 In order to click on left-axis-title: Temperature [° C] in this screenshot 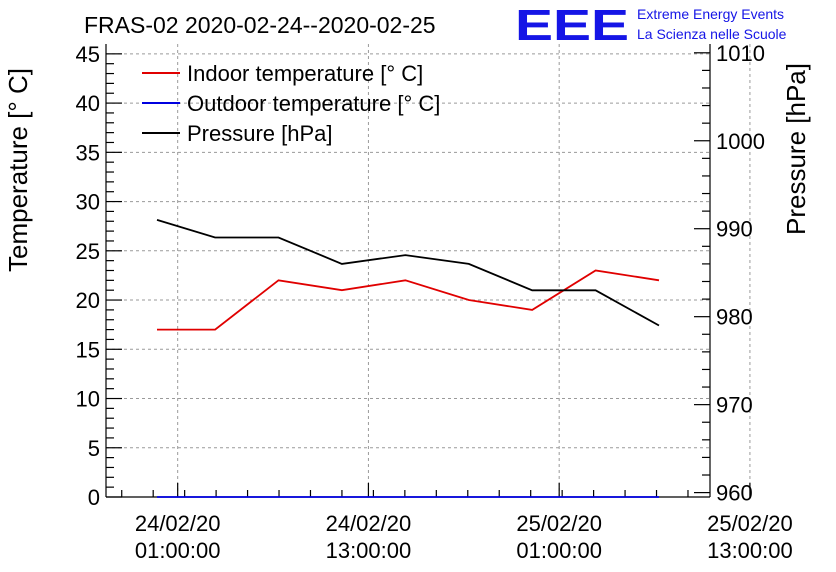, I will do `click(18, 170)`.